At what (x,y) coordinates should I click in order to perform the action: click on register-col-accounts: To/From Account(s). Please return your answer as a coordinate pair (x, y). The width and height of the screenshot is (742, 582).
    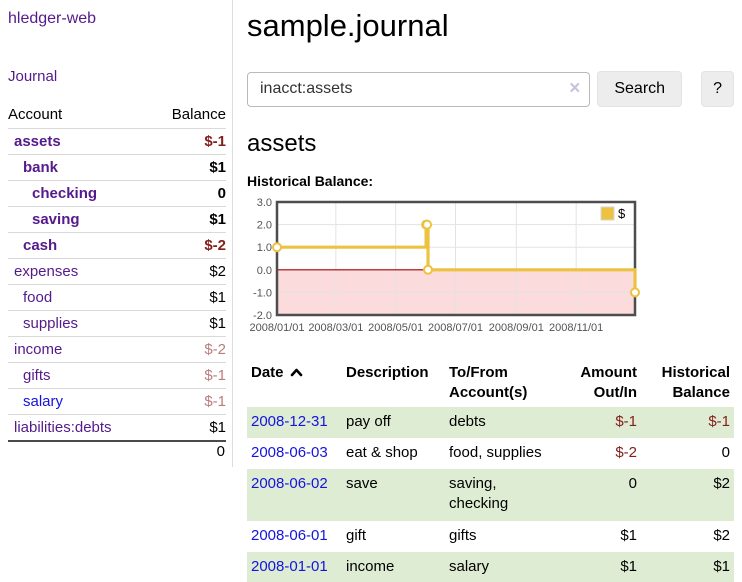
    Looking at the image, I should click on (488, 383).